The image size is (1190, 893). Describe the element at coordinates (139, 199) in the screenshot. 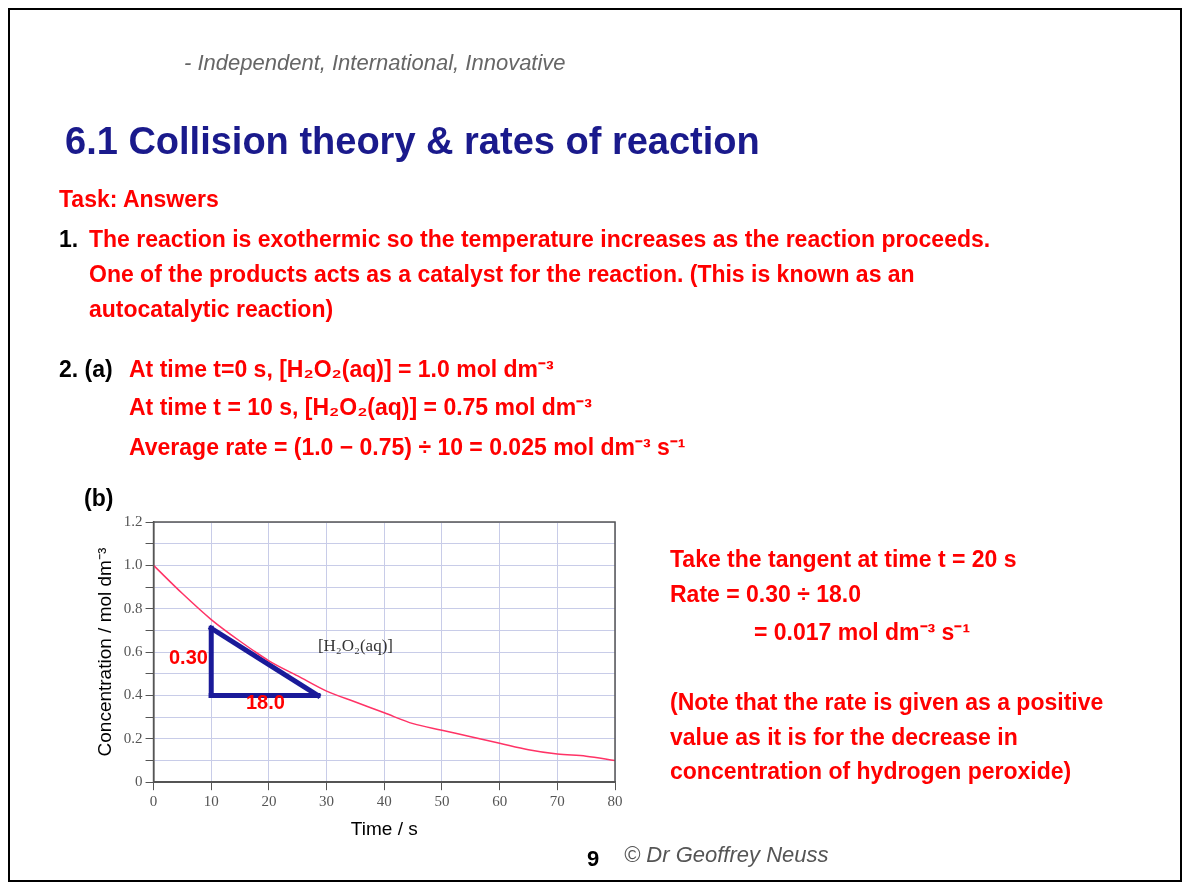

I see `text: Task: Answers` at that location.